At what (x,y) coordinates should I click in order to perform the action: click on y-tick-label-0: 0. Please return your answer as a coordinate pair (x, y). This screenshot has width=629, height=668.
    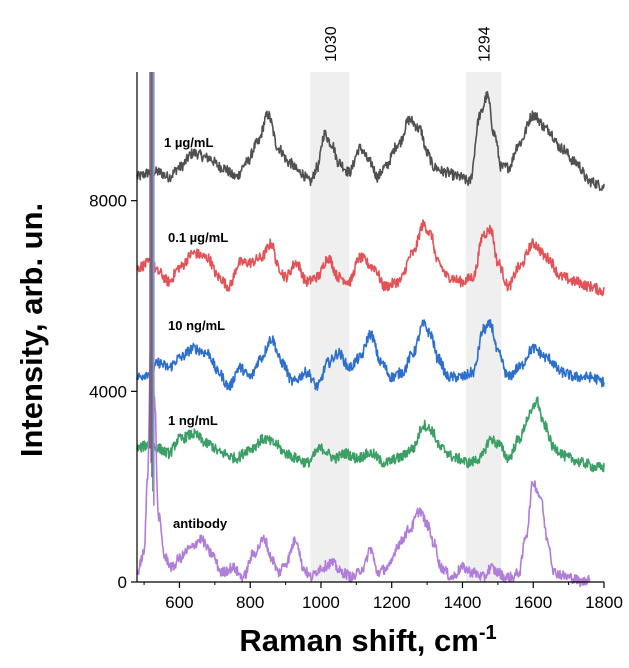
    Looking at the image, I should click on (122, 582).